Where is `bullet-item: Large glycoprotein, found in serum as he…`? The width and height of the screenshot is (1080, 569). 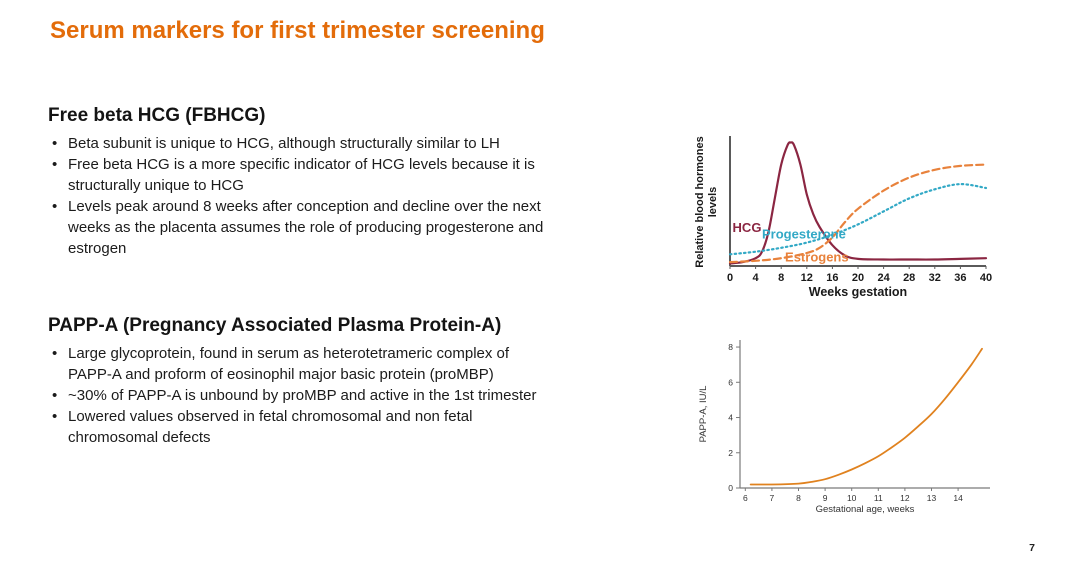
bullet-item: Large glycoprotein, found in serum as he… is located at coordinates (363, 364).